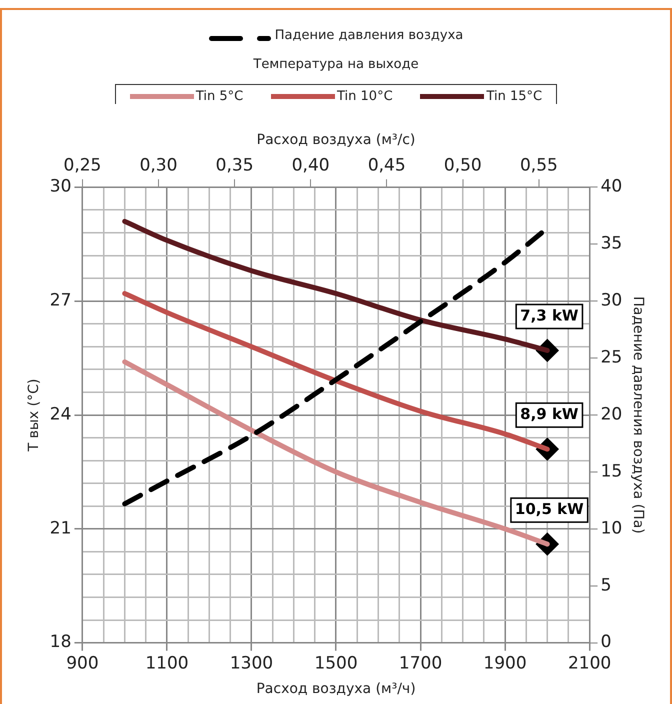  I want to click on y2-tick-label: 40, so click(611, 186).